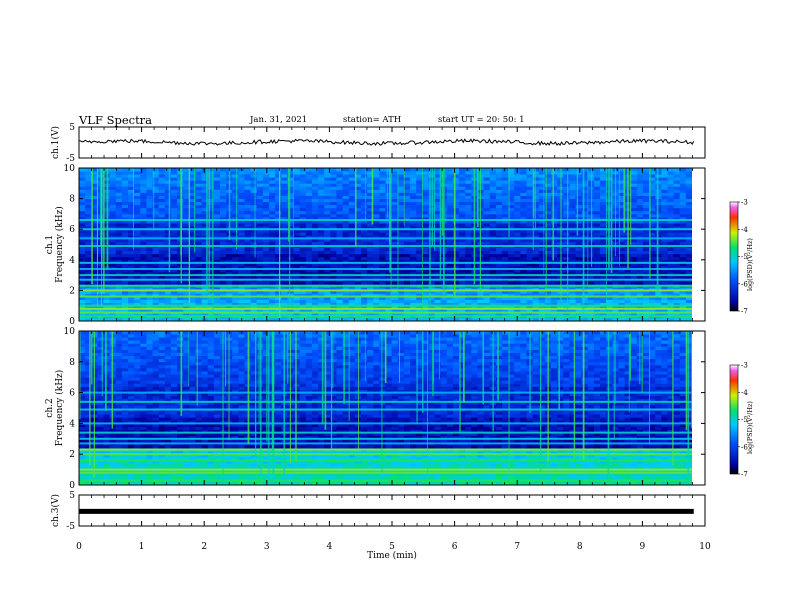  What do you see at coordinates (744, 257) in the screenshot?
I see `cb-tick-label-1-2: -5` at bounding box center [744, 257].